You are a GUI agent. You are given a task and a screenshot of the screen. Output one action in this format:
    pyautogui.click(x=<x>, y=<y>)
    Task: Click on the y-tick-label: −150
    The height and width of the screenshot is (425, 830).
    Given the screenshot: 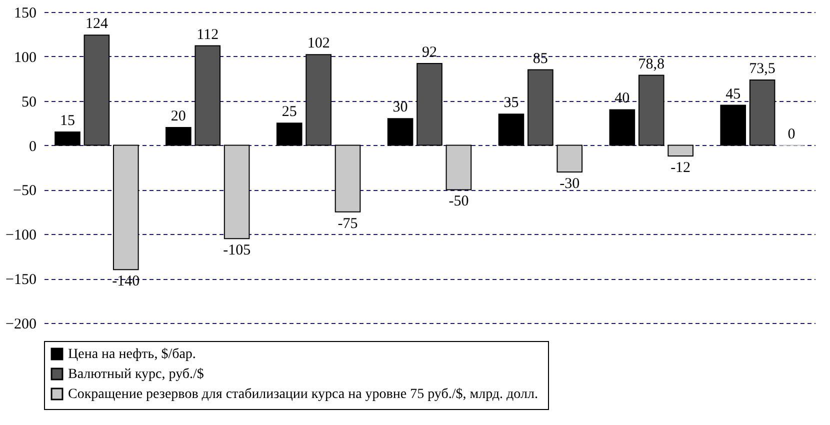 What is the action you would take?
    pyautogui.click(x=21, y=280)
    